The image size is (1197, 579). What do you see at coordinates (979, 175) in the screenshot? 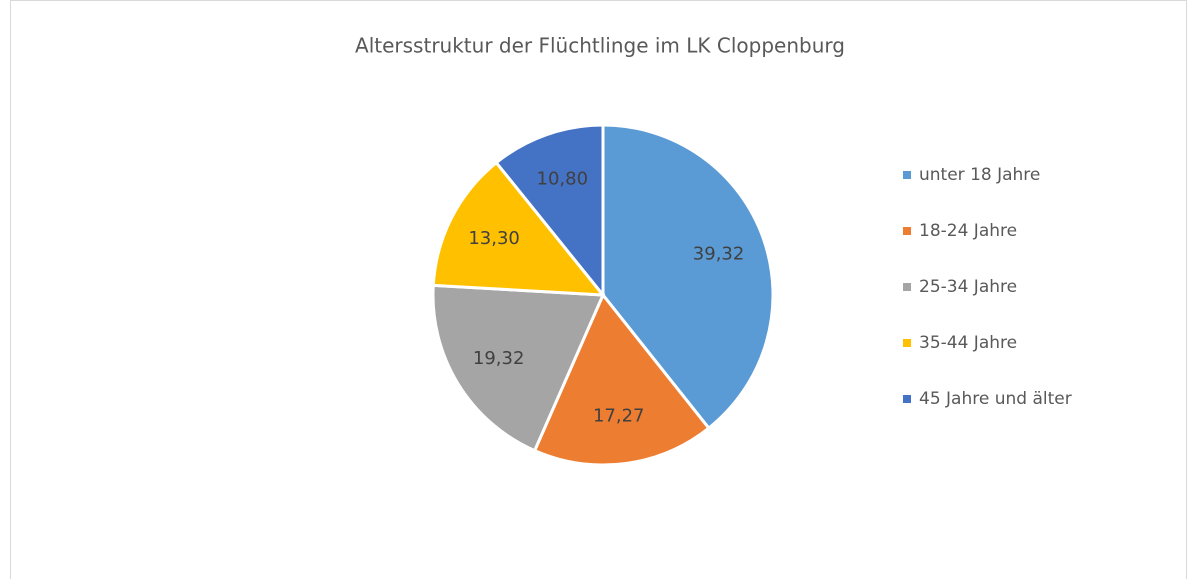
I see `legend-label: unter 18 Jahre` at bounding box center [979, 175].